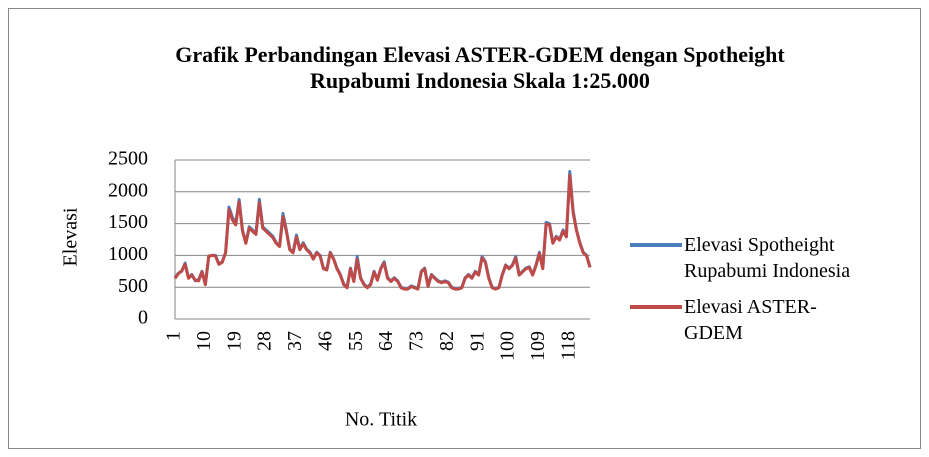 Image resolution: width=929 pixels, height=457 pixels. I want to click on y-tick-label: 500, so click(133, 286).